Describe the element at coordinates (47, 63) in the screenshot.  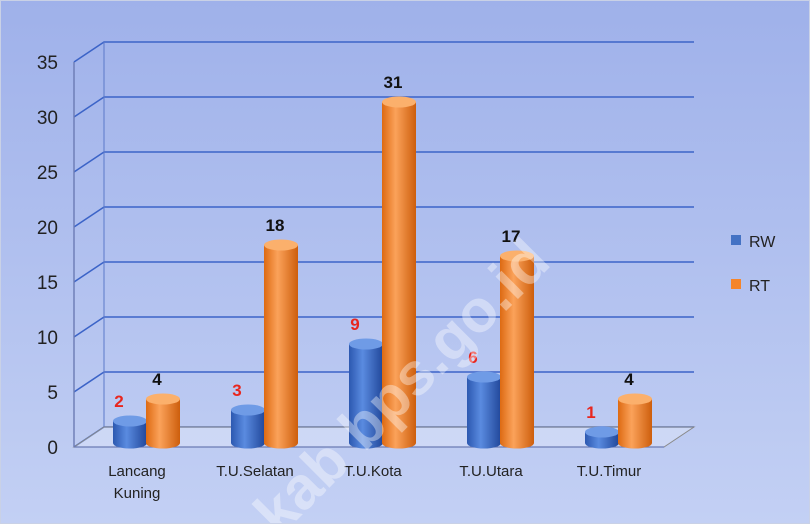
I see `y-tick-label: 35` at that location.